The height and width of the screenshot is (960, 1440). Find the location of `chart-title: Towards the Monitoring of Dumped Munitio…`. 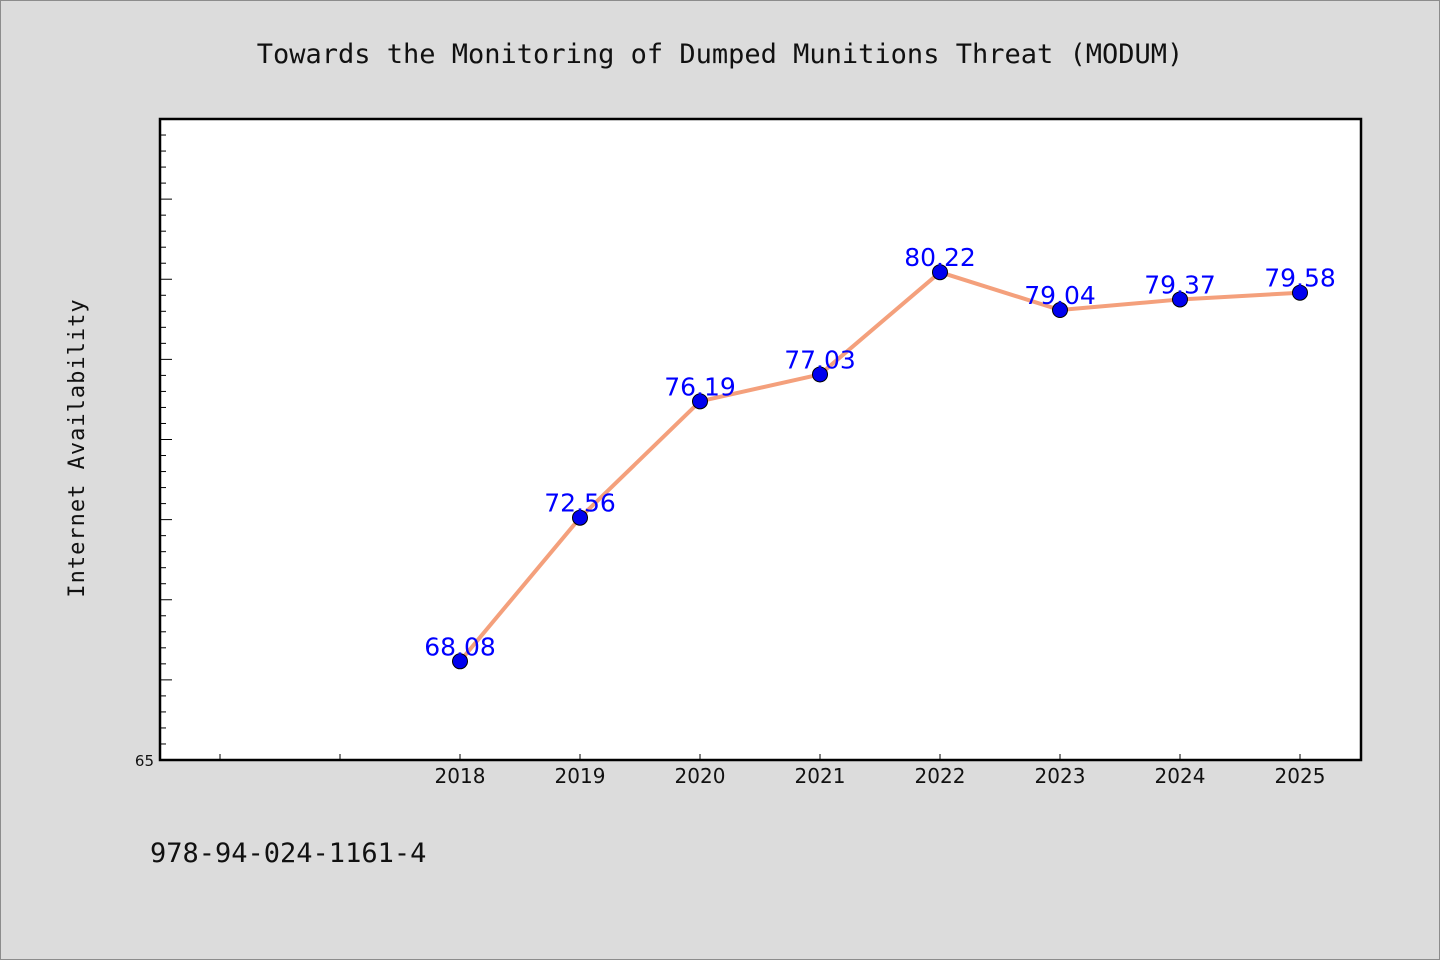

chart-title: Towards the Monitoring of Dumped Munitio… is located at coordinates (720, 54).